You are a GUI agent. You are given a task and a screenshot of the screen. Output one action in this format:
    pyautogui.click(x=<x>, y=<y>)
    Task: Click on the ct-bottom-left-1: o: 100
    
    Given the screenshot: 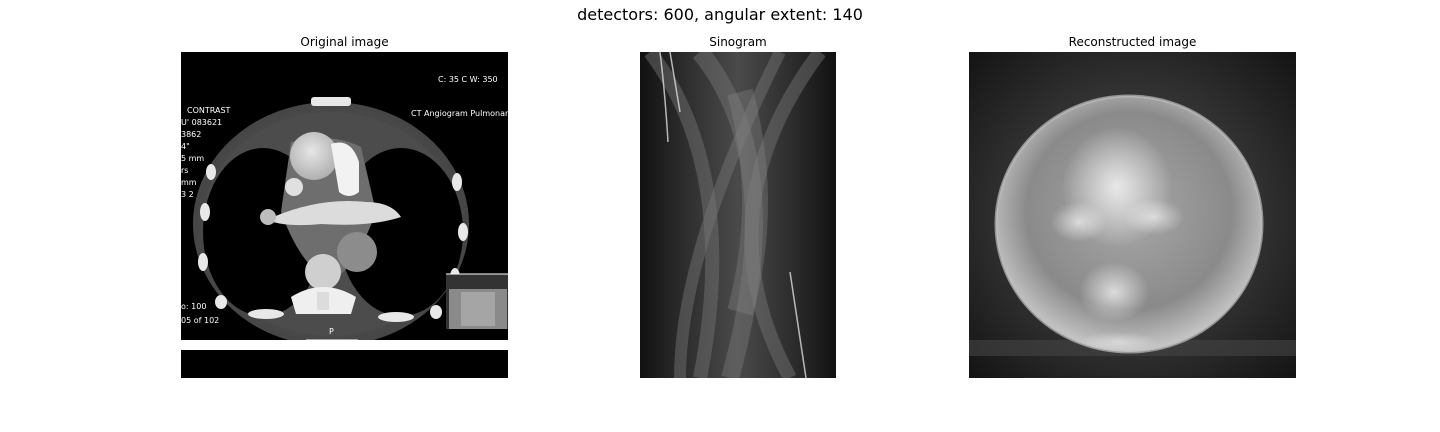 What is the action you would take?
    pyautogui.click(x=194, y=306)
    